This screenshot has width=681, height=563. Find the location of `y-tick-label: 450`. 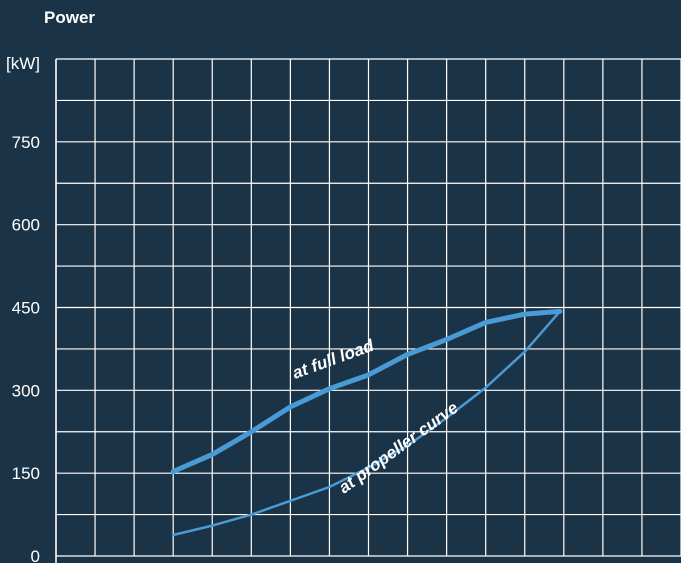

y-tick-label: 450 is located at coordinates (26, 308).